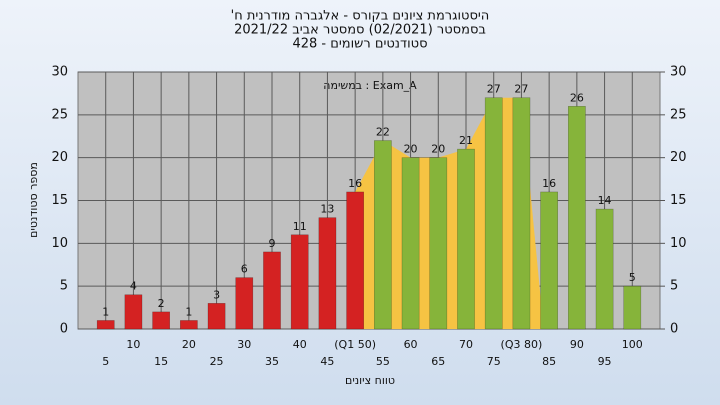  I want to click on y2-tick-label: 20, so click(678, 157).